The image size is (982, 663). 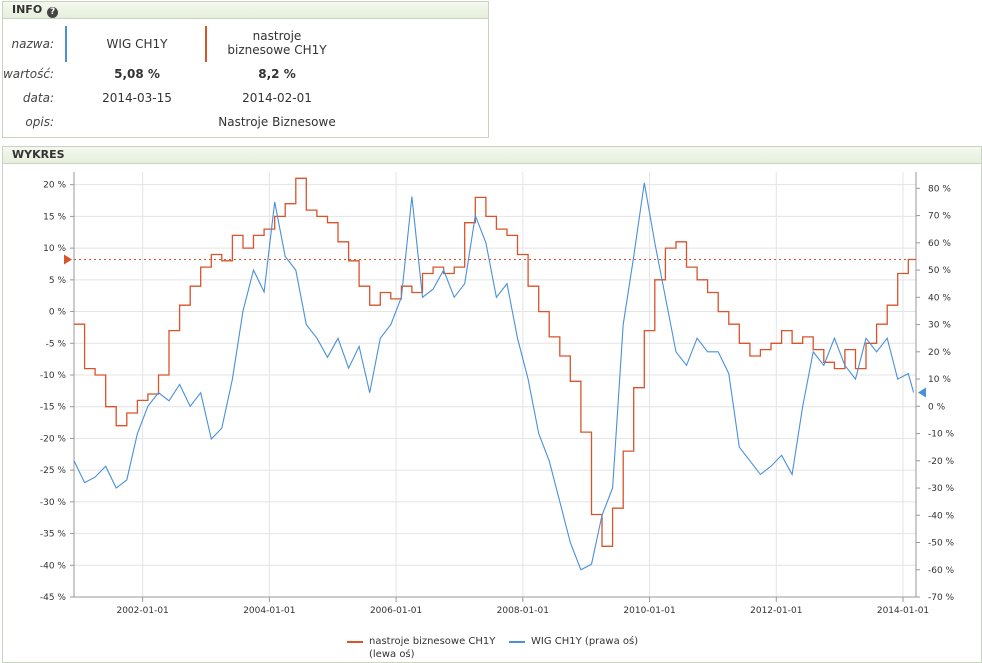 I want to click on right-tick-label: 0 %, so click(x=937, y=407).